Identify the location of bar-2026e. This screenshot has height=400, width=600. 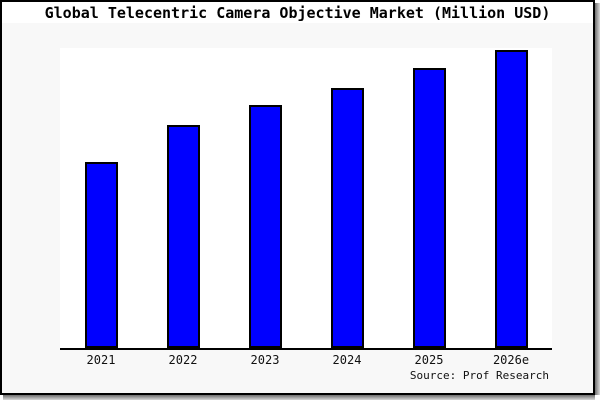
(511, 199).